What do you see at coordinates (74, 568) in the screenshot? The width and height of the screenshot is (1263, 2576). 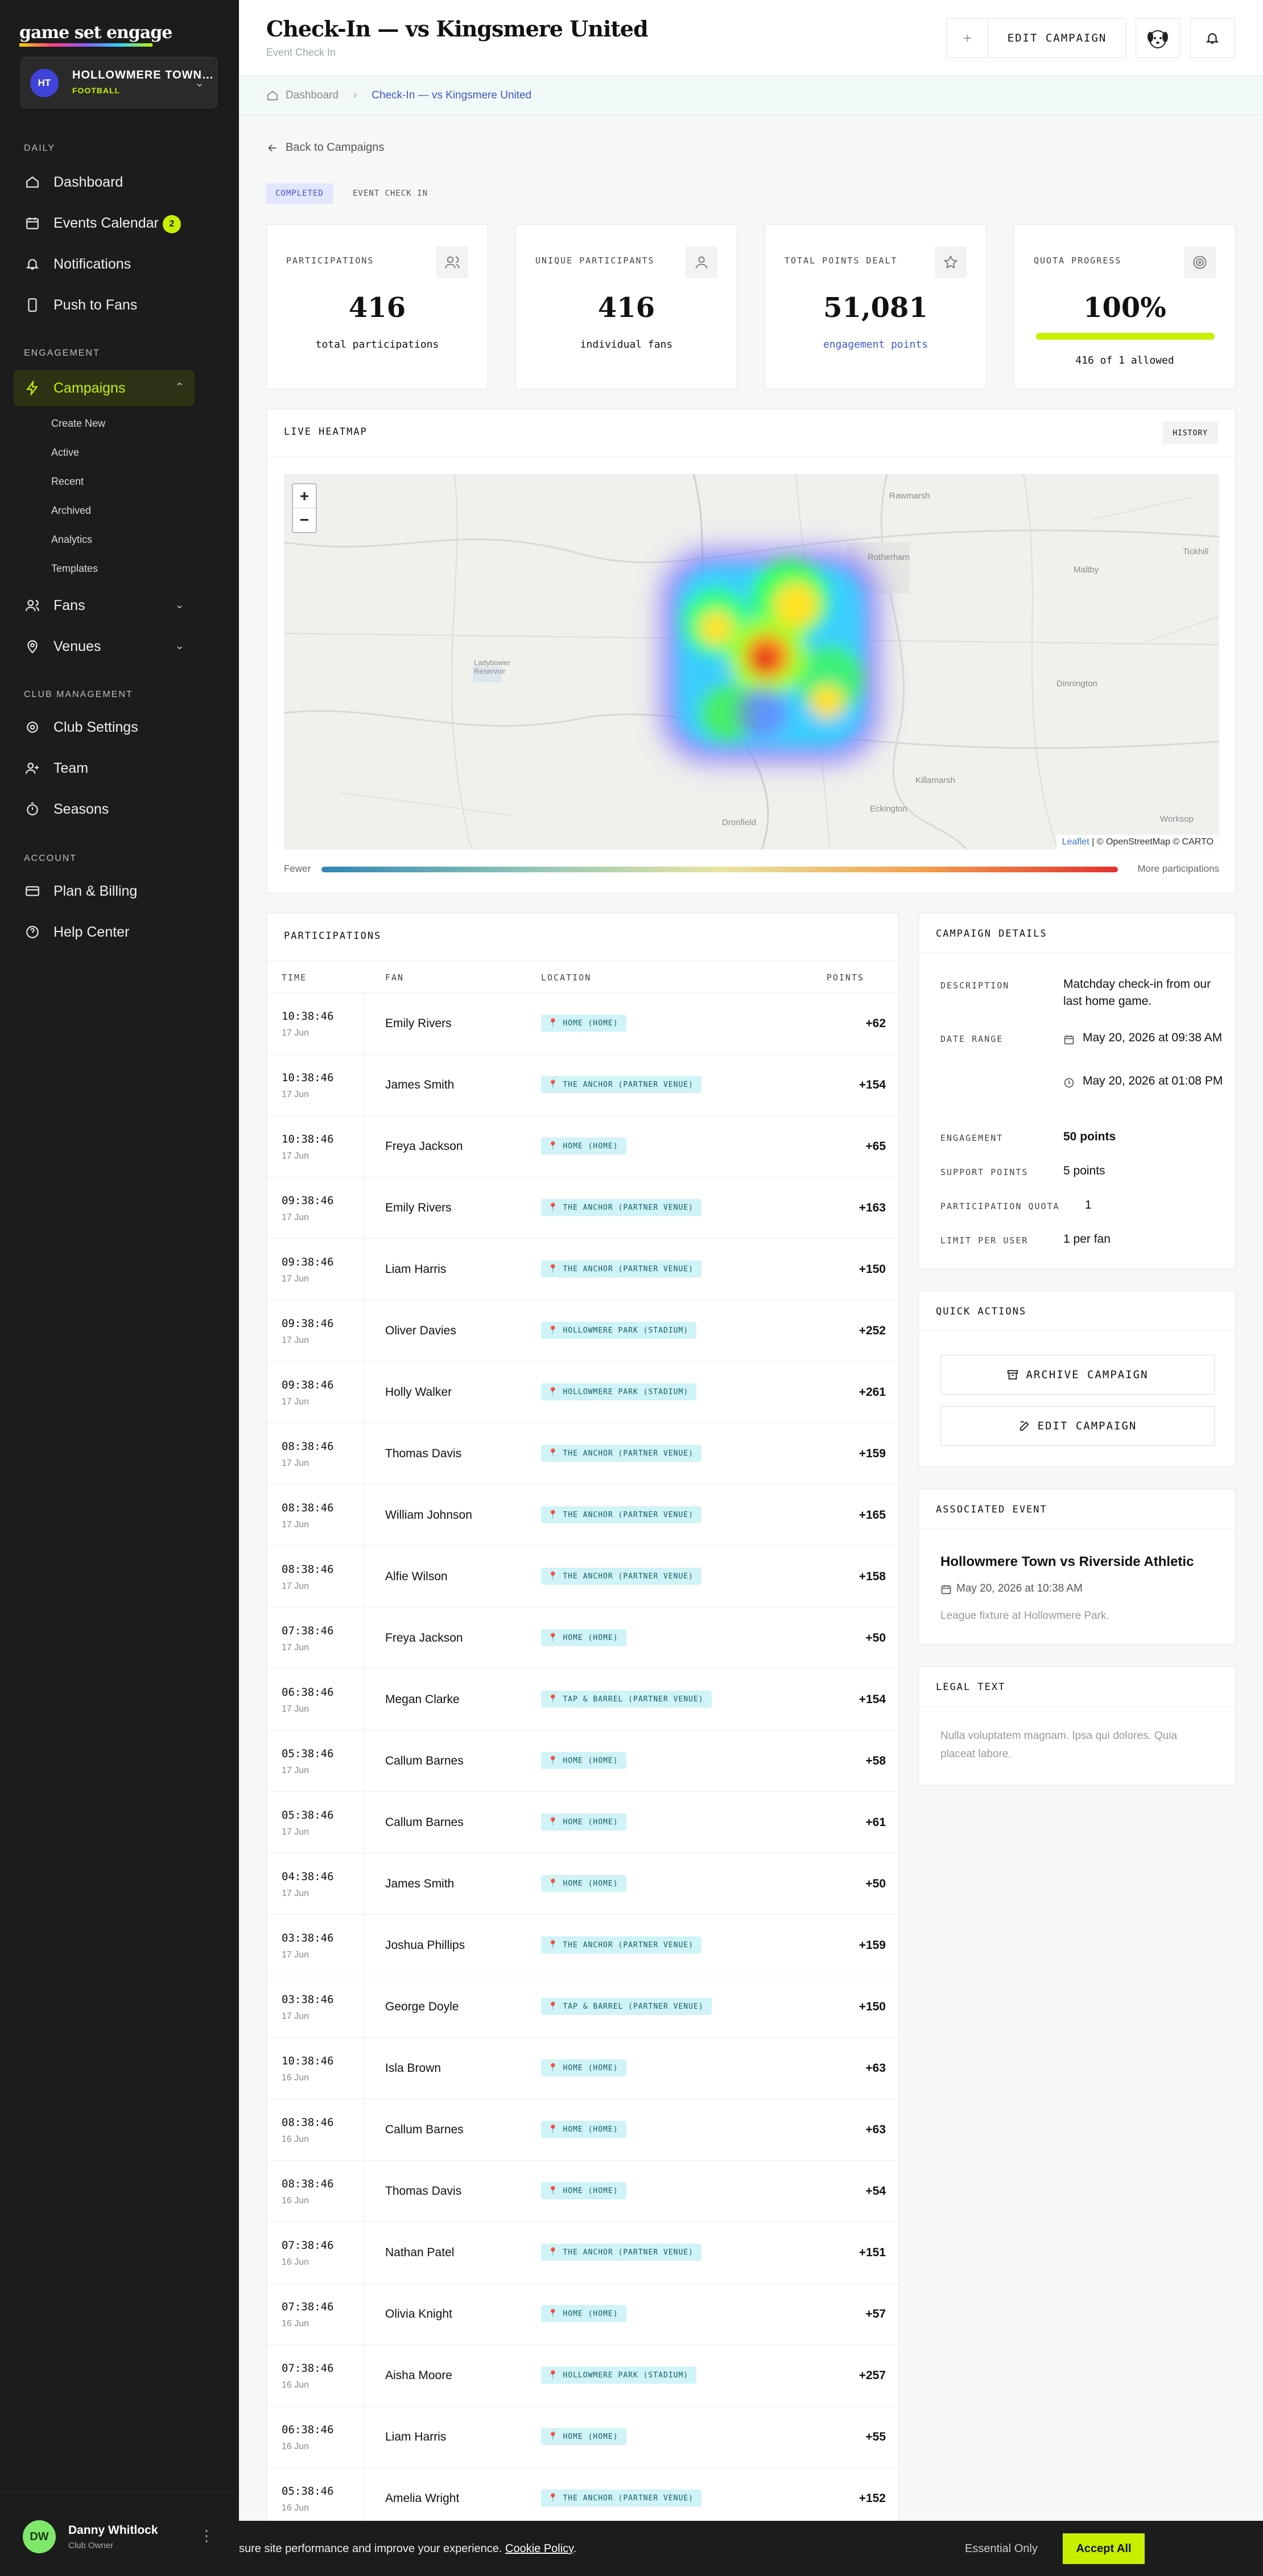 I see `sidebar-subitem-templates: Templates` at bounding box center [74, 568].